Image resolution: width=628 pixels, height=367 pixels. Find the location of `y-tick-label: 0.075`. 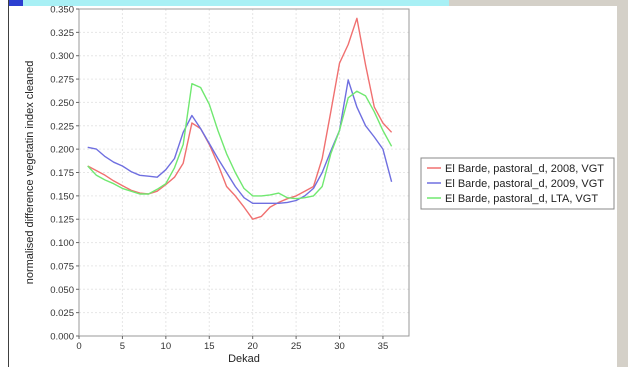

y-tick-label: 0.075 is located at coordinates (62, 266).